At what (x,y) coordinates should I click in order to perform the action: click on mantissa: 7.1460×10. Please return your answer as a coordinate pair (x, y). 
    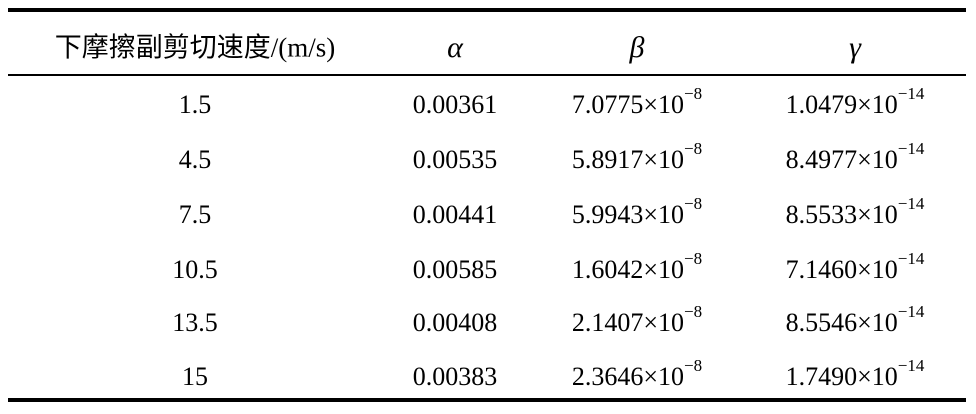
    Looking at the image, I should click on (841, 269).